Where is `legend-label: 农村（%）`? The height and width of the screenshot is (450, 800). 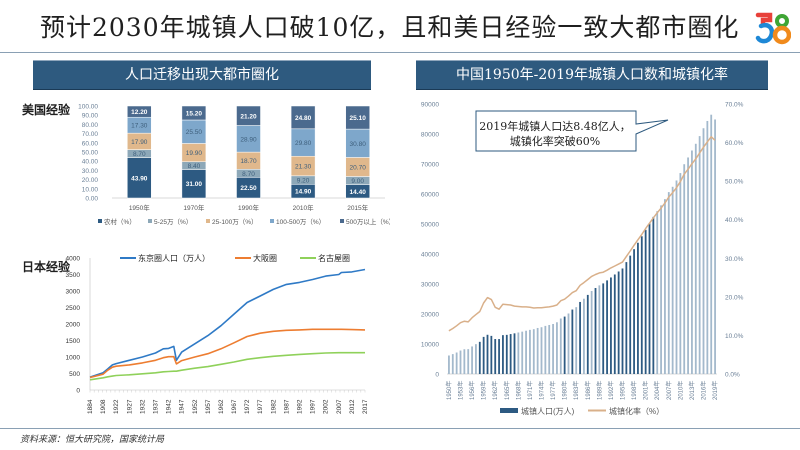 legend-label: 农村（%） is located at coordinates (120, 221).